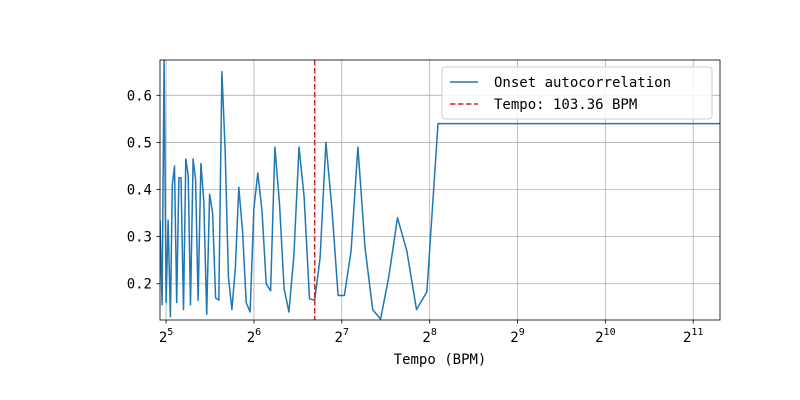 The height and width of the screenshot is (400, 800). I want to click on legend-label-onset: Onset autocorrelation, so click(582, 83).